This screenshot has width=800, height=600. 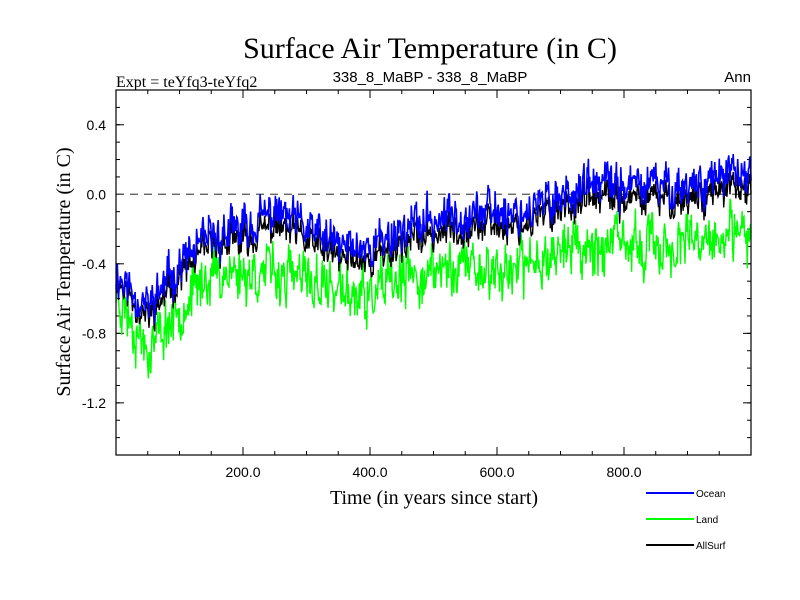 I want to click on legend-label-land: Land, so click(x=707, y=520).